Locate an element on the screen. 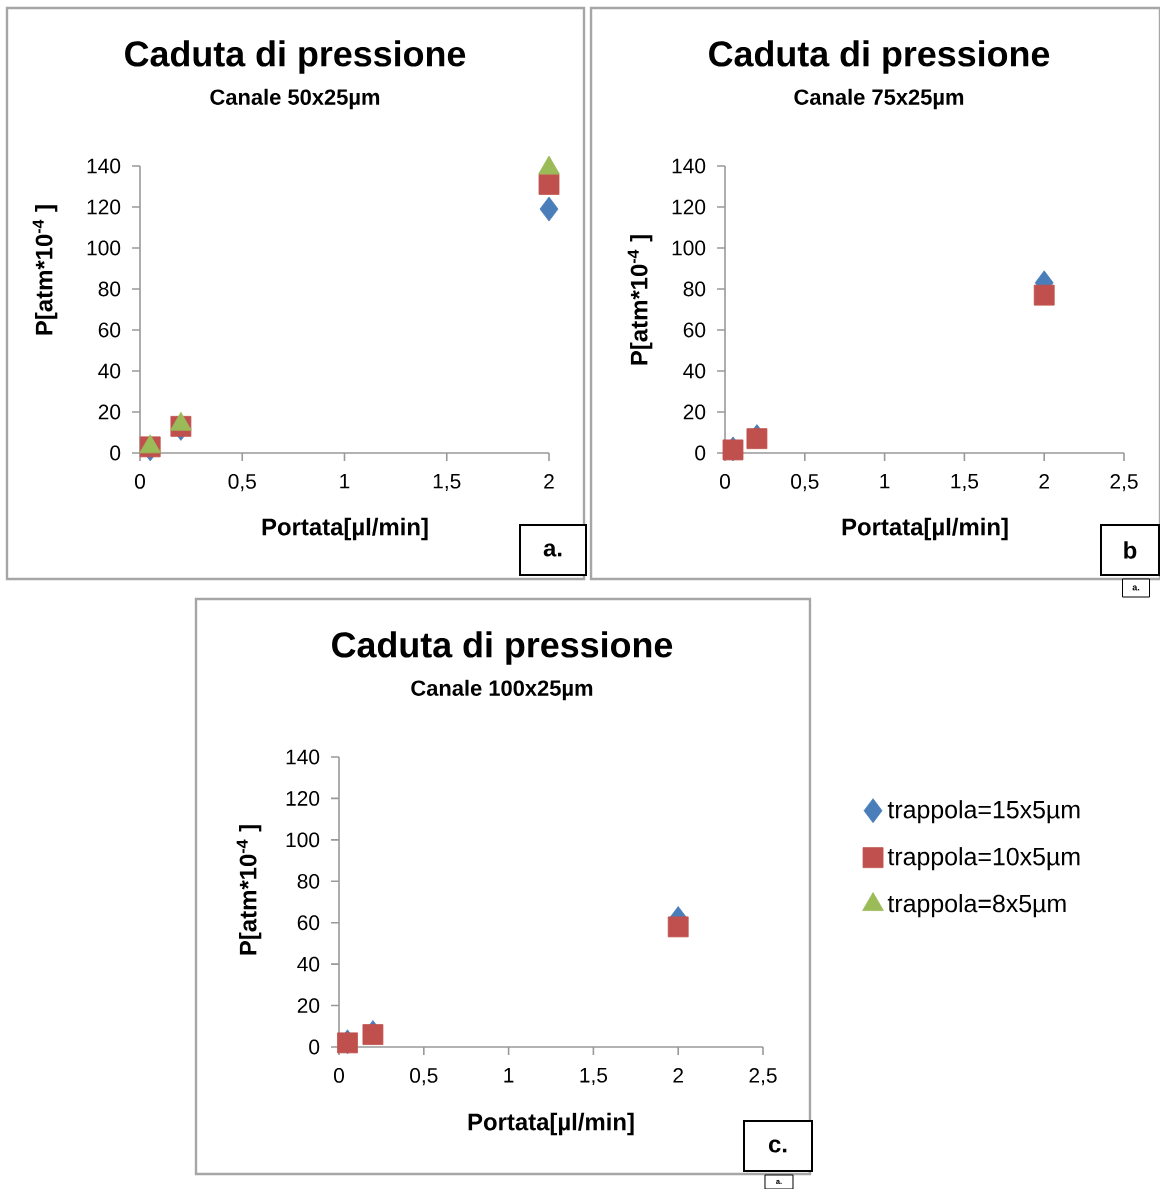  chart-subtitle: Canale 50x25µm is located at coordinates (295, 99).